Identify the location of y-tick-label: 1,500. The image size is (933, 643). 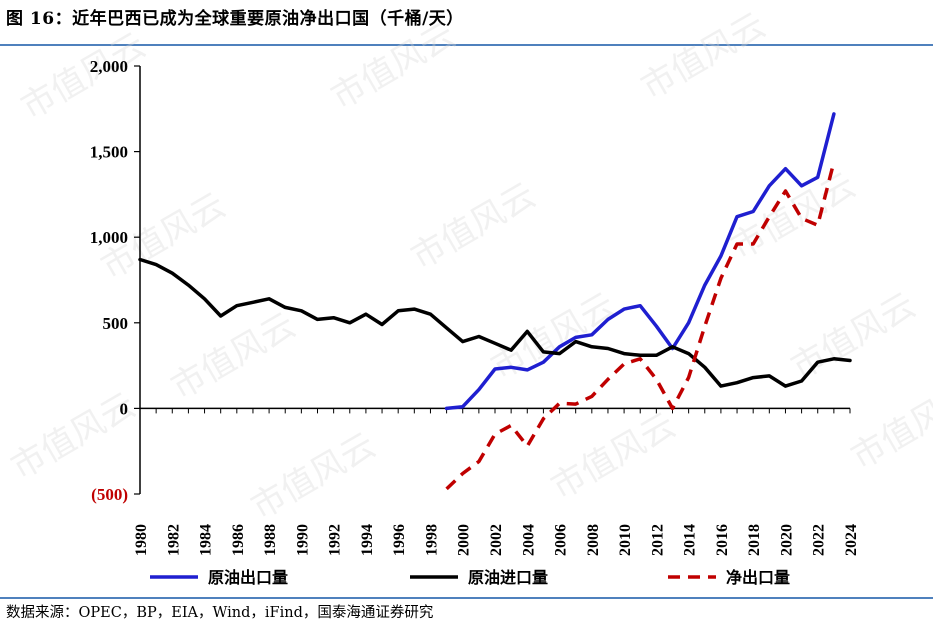
(109, 152).